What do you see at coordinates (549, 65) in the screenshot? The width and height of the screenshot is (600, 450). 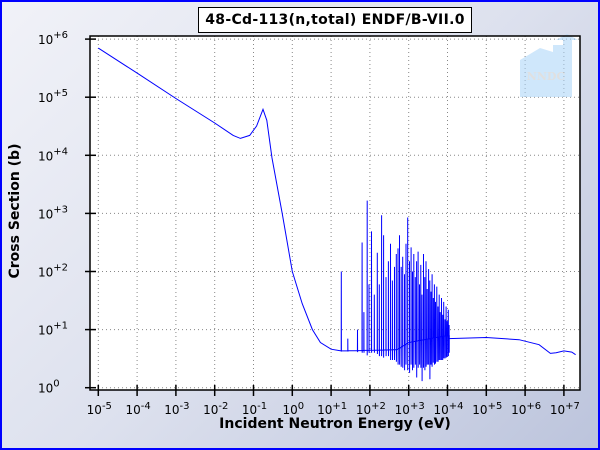 I see `nndc-logo: NNDC` at bounding box center [549, 65].